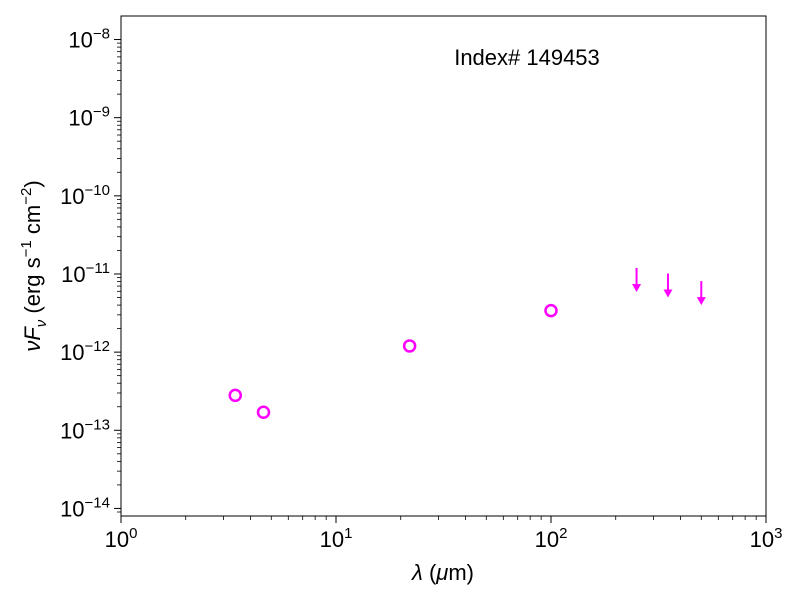 The image size is (800, 600). I want to click on y-tick-label: 10⁻⁹, so click(89, 117).